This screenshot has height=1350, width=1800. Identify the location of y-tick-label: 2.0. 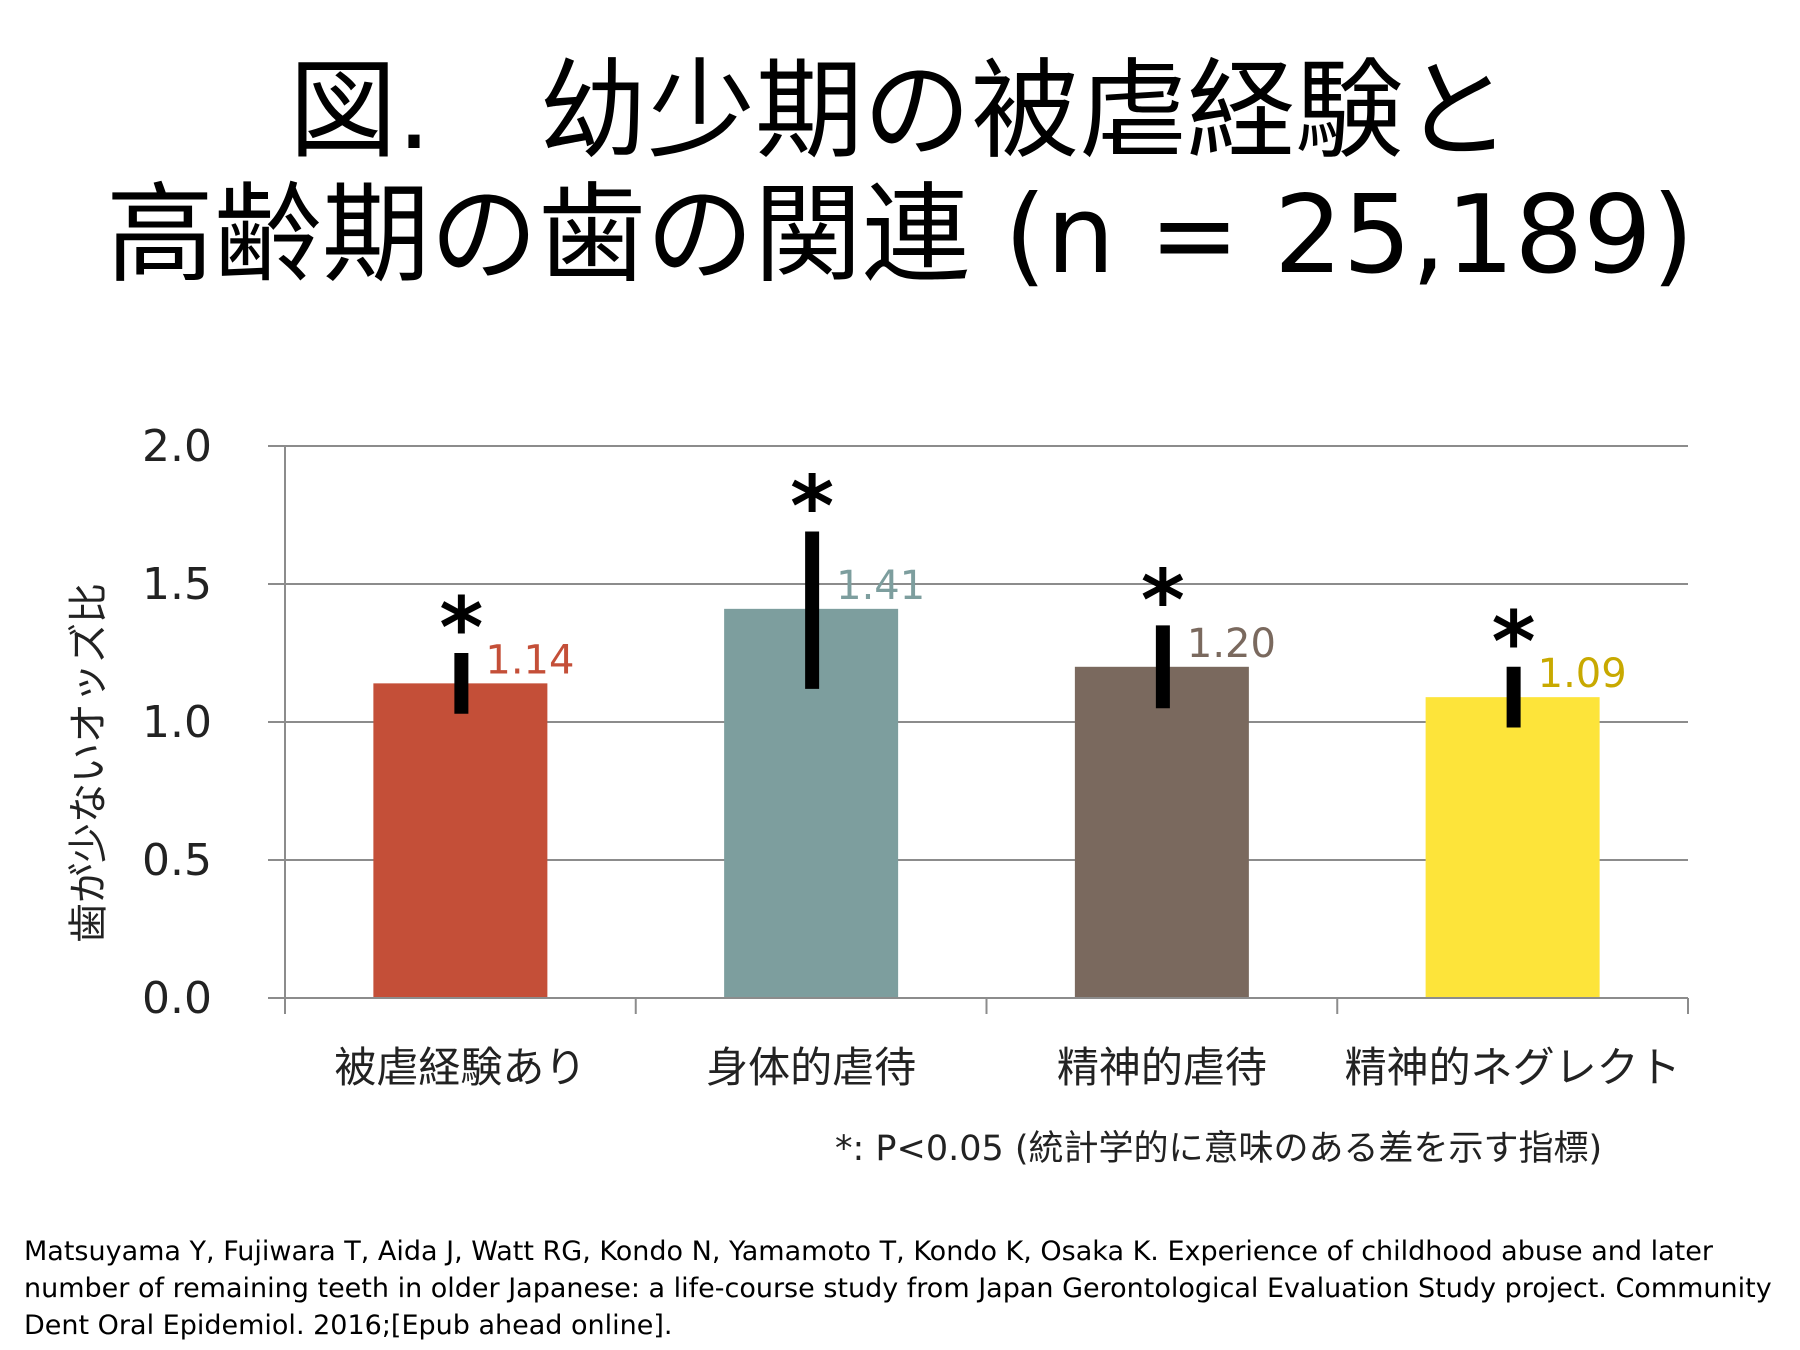
(177, 446).